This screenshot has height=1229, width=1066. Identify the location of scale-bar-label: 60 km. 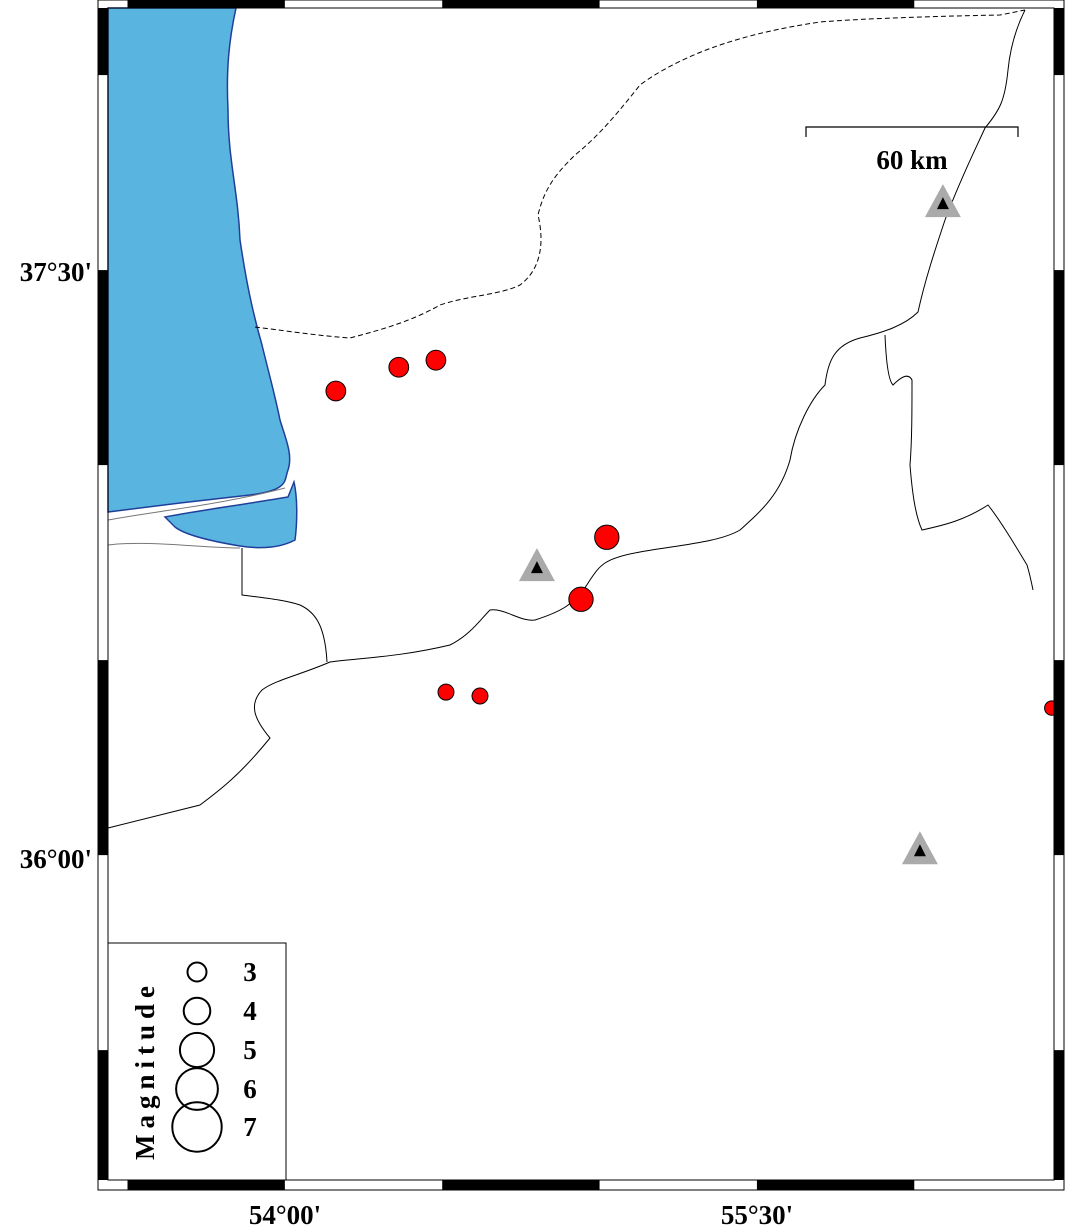
(912, 160).